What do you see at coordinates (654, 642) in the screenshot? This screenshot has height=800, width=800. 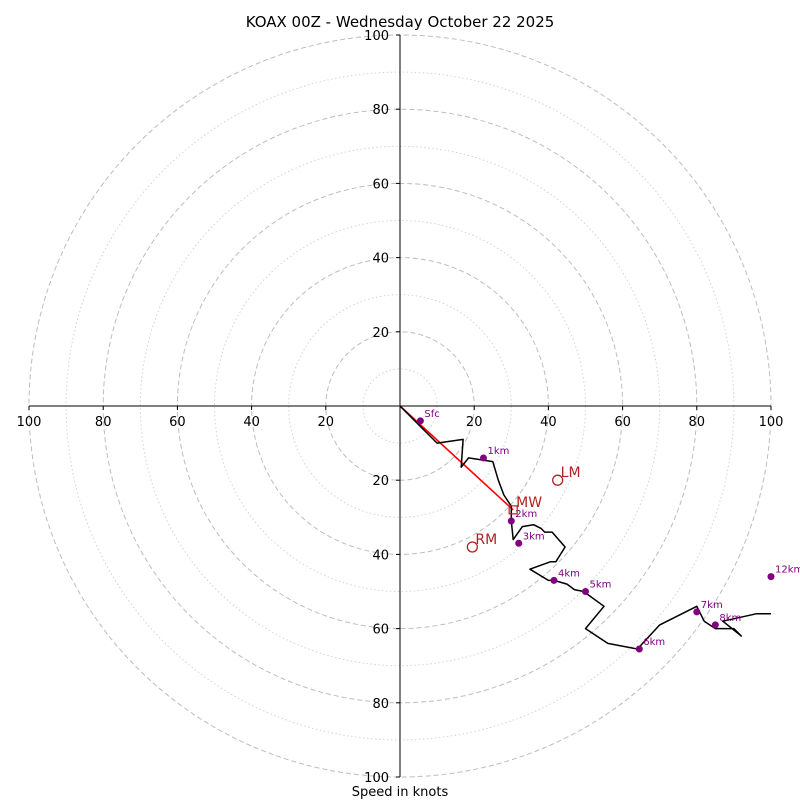 I see `height-marker-label: 6km` at bounding box center [654, 642].